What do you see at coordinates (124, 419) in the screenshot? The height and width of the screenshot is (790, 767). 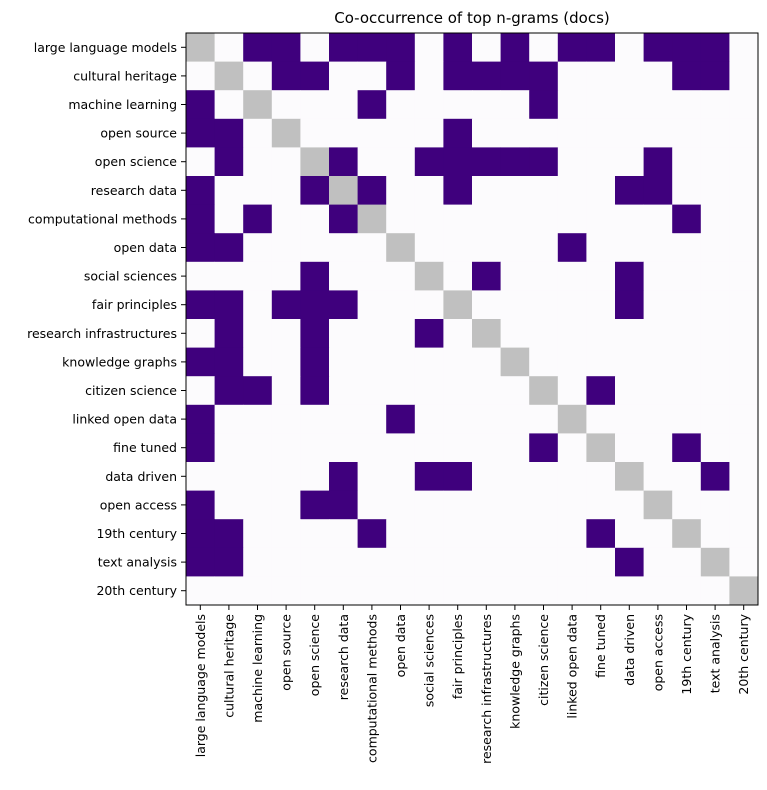 I see `y-tick-label: linked open data` at bounding box center [124, 419].